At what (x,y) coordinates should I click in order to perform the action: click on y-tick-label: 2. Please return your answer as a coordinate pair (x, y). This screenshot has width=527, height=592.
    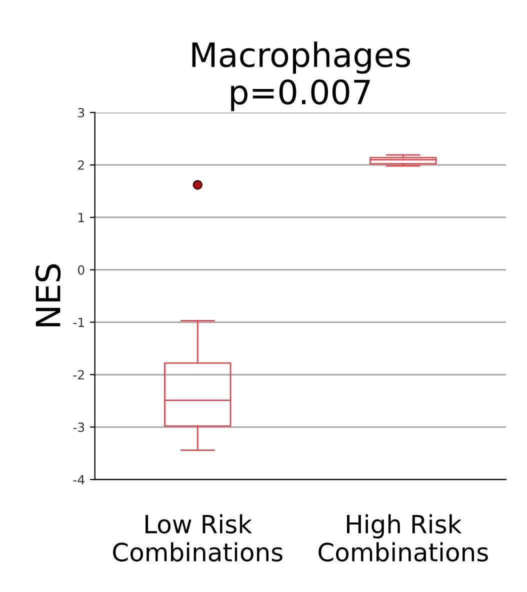
    Looking at the image, I should click on (81, 165).